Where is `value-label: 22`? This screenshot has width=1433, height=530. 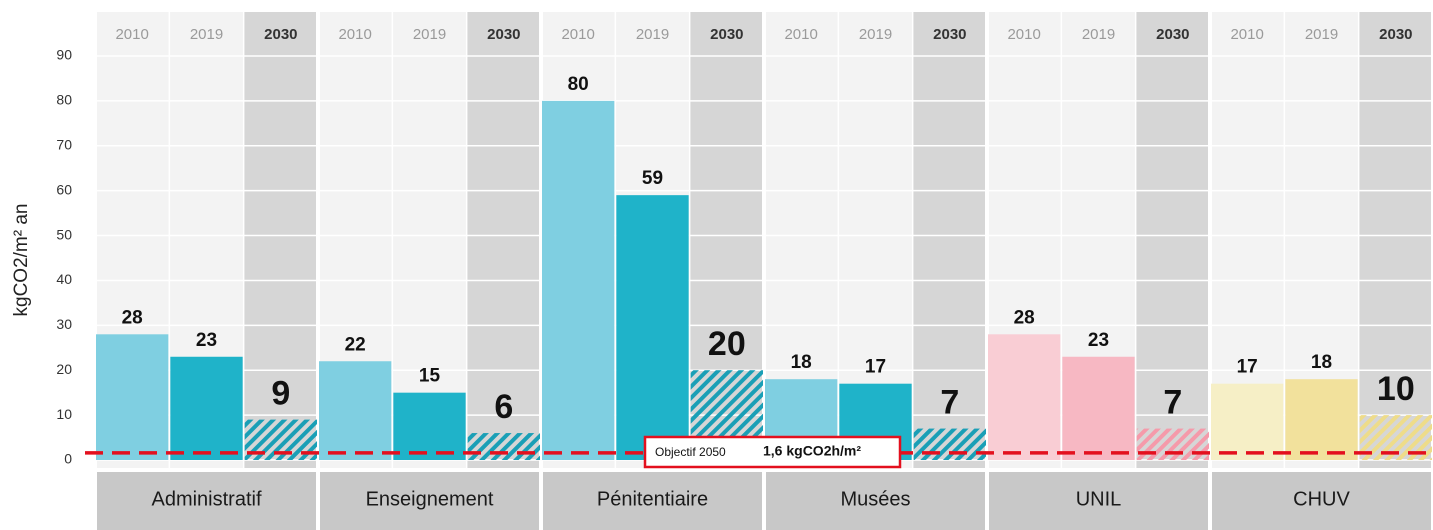 value-label: 22 is located at coordinates (355, 344).